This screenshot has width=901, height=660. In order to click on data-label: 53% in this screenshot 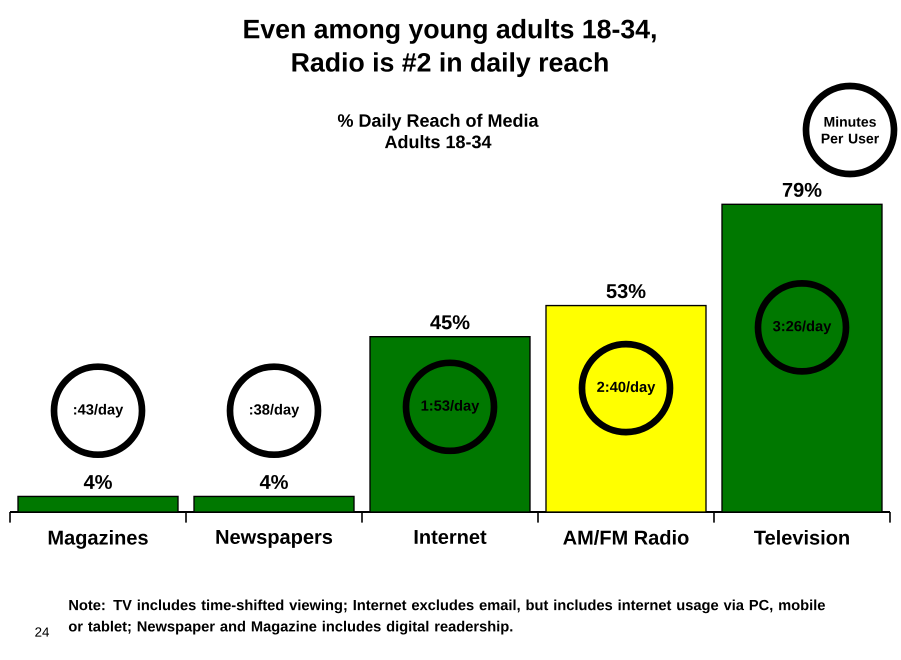, I will do `click(626, 291)`.